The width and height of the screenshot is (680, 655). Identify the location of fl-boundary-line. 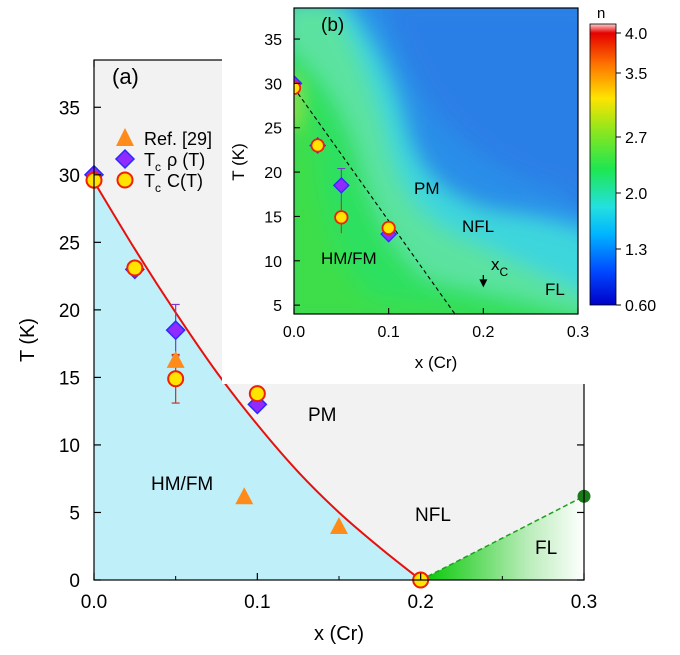
(502, 537).